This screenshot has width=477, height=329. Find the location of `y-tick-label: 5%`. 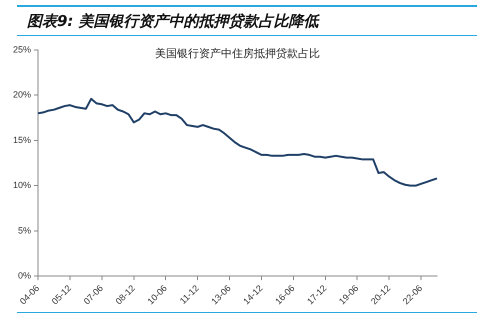

y-tick-label: 5% is located at coordinates (25, 230).